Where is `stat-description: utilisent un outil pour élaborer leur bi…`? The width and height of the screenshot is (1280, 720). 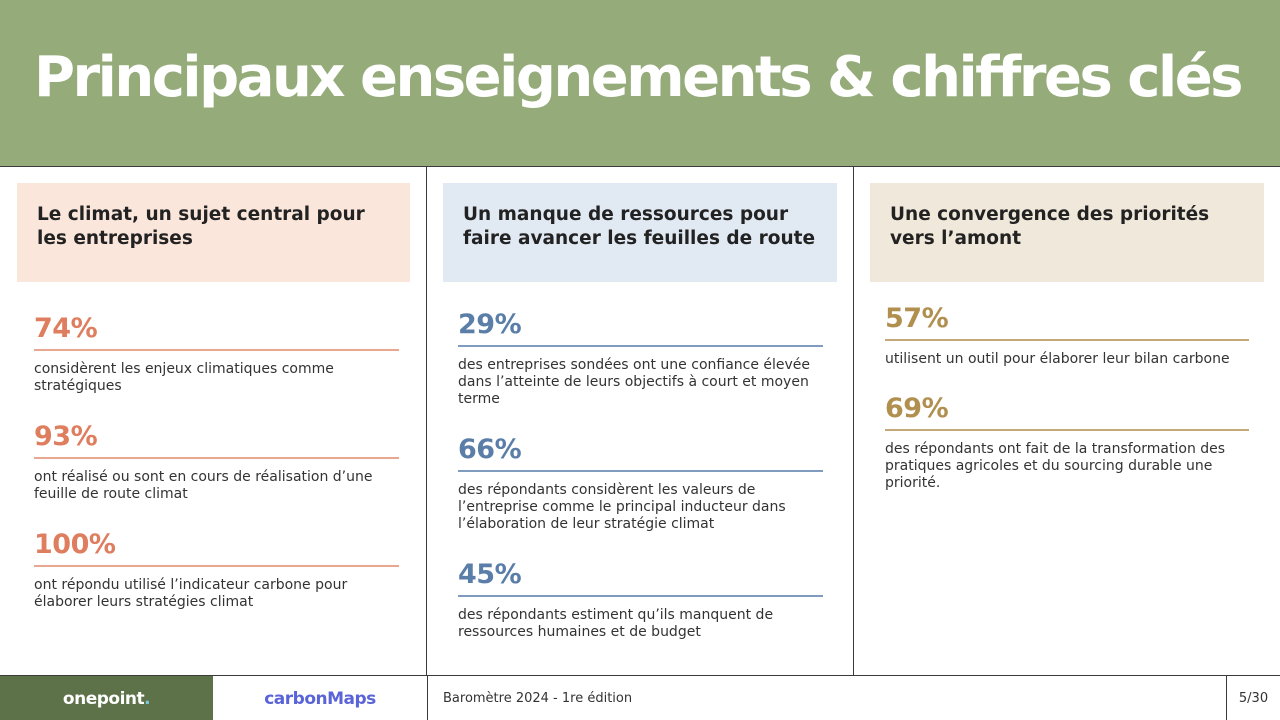 stat-description: utilisent un outil pour élaborer leur bi… is located at coordinates (1057, 358).